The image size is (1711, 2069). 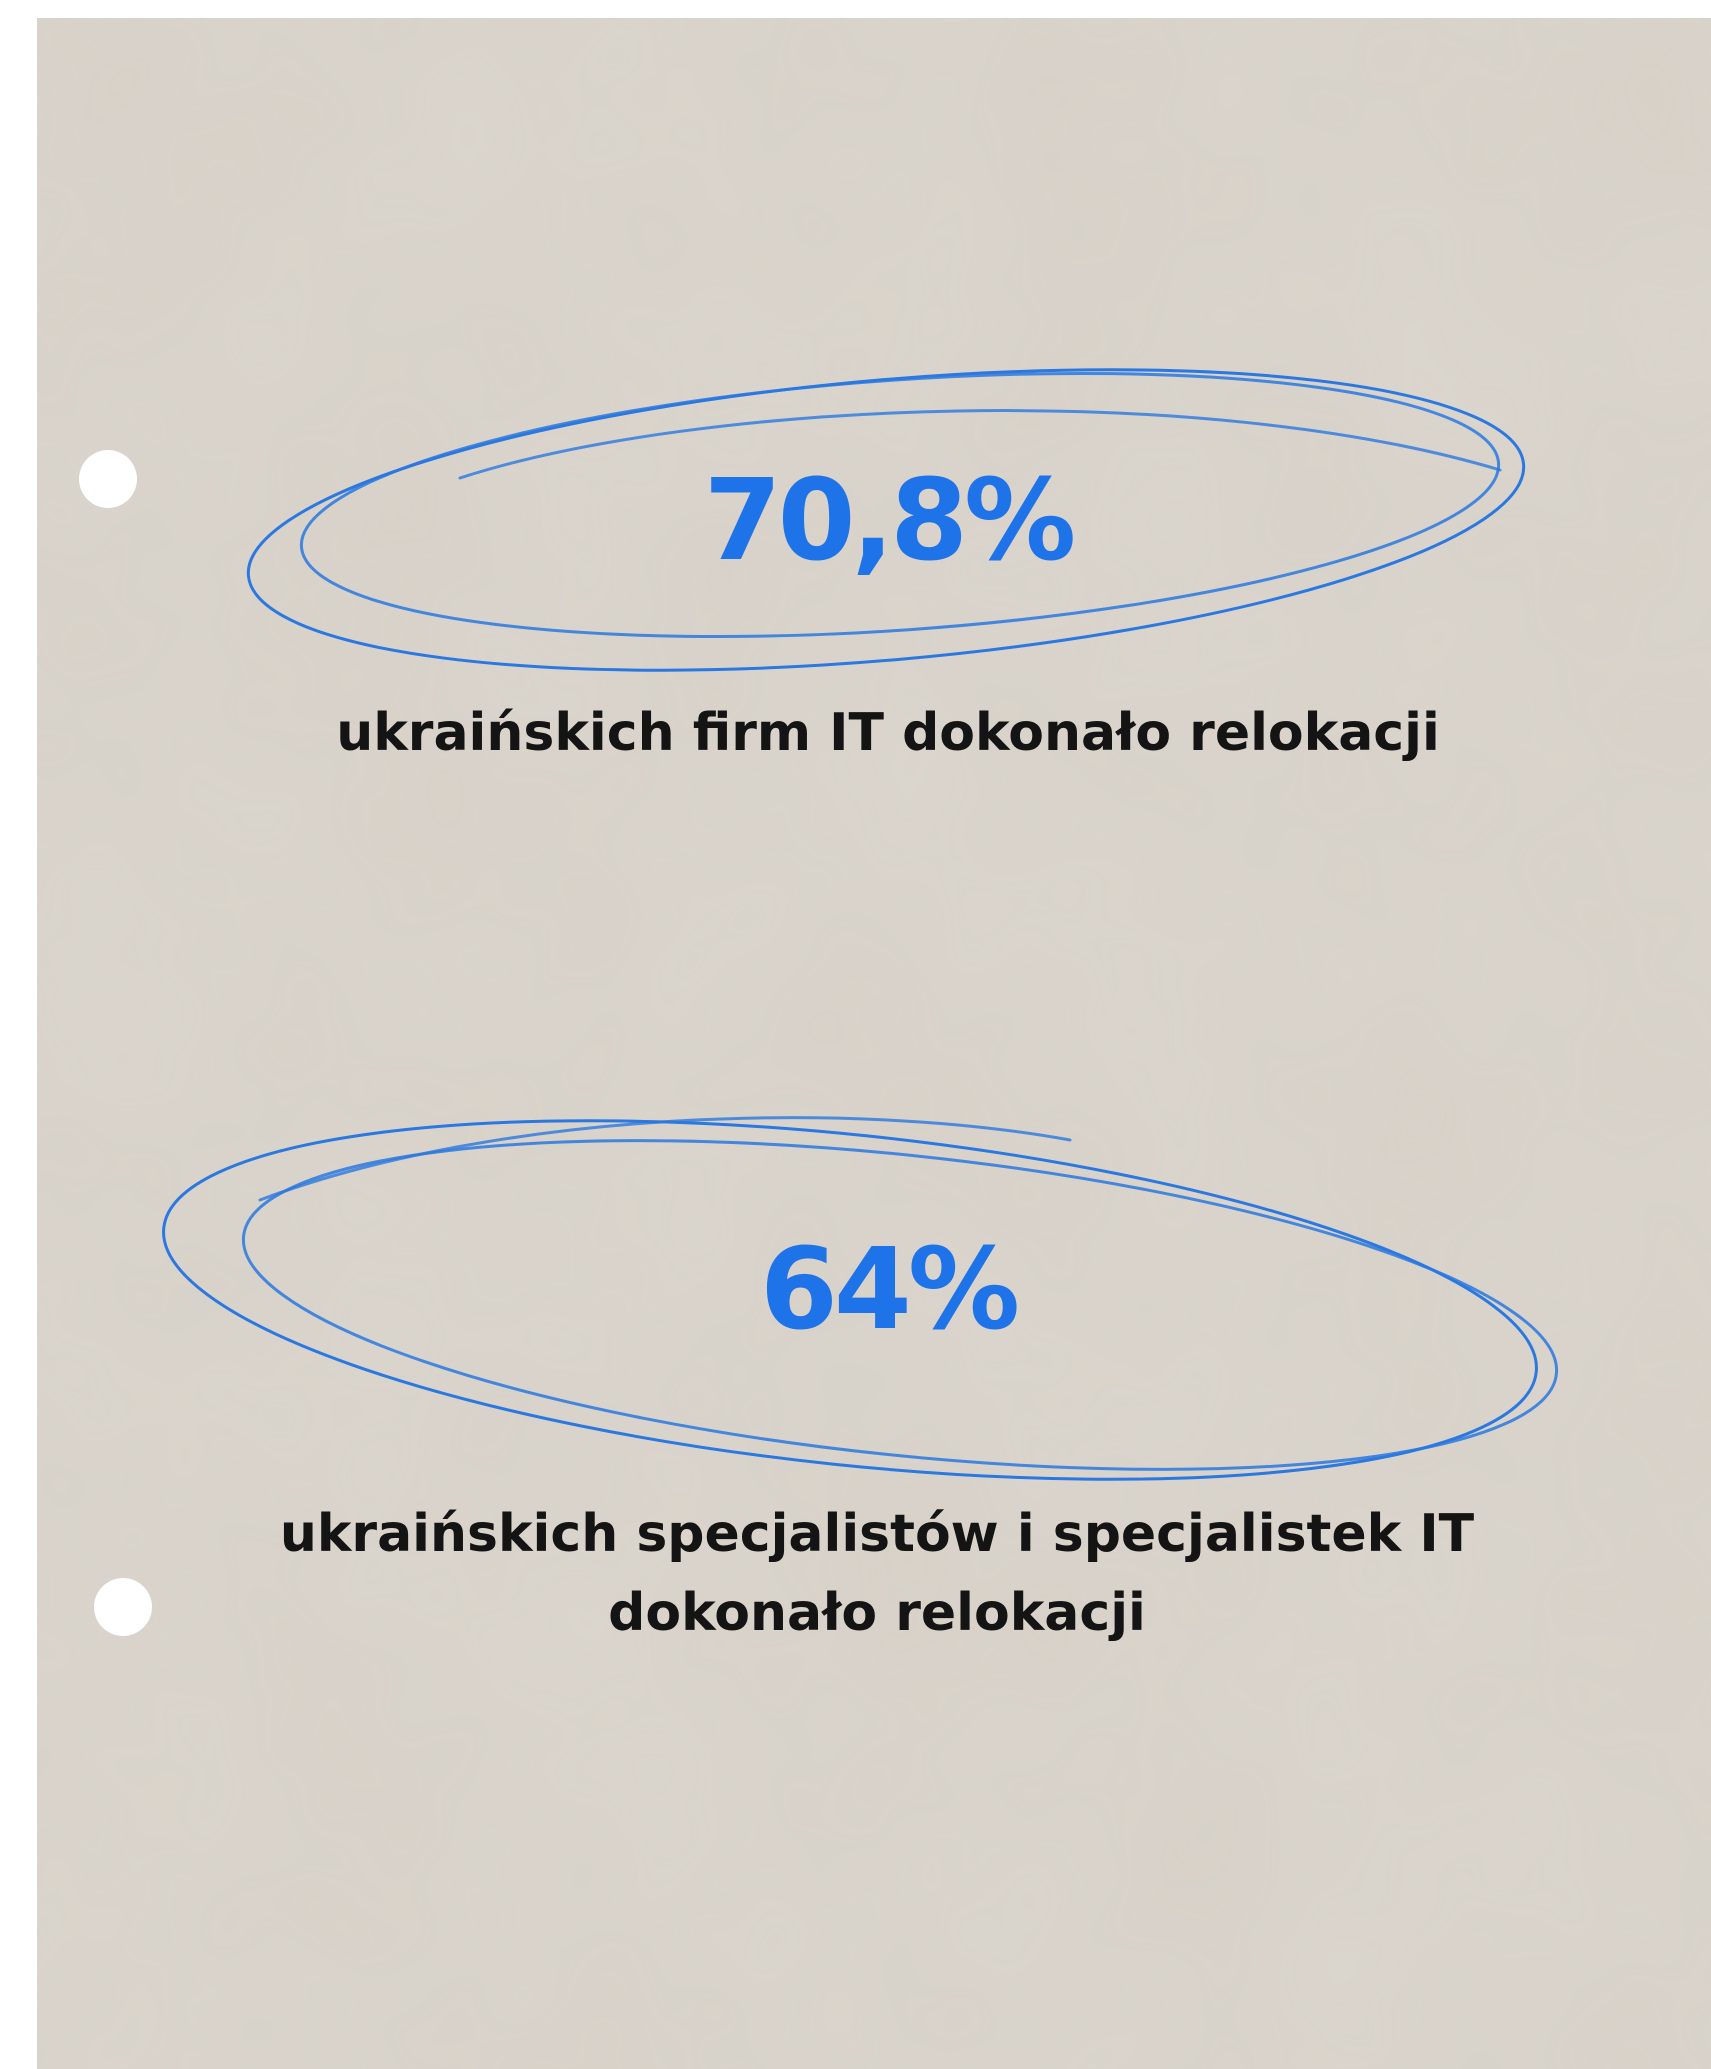 What do you see at coordinates (888, 1290) in the screenshot?
I see `stat-value: 64%` at bounding box center [888, 1290].